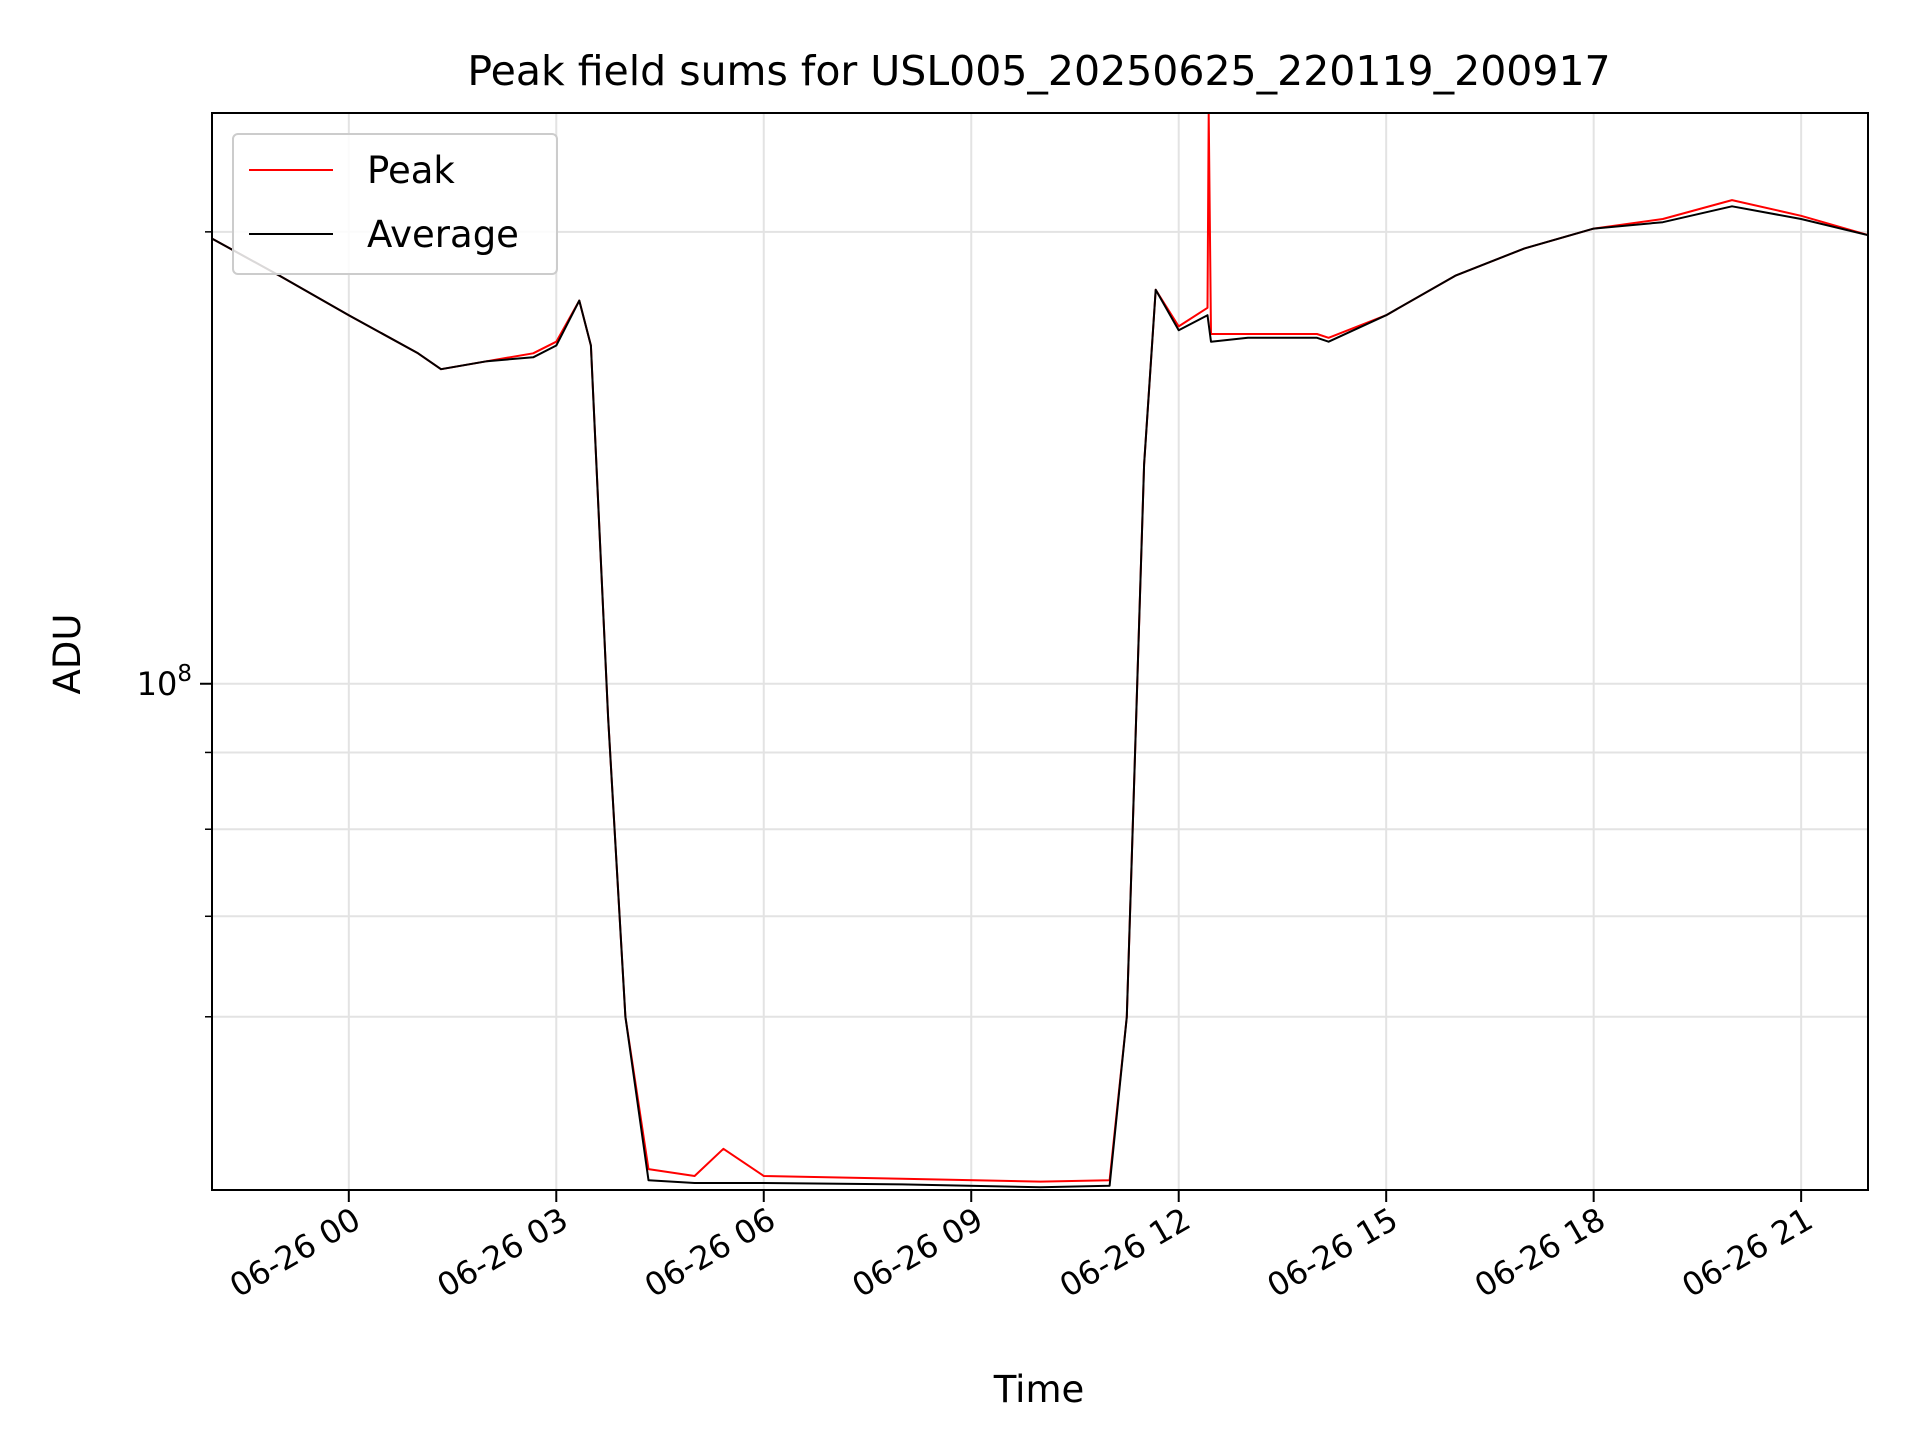 This screenshot has width=1920, height=1445. I want to click on x-tick-label: 06-26 21, so click(1748, 1252).